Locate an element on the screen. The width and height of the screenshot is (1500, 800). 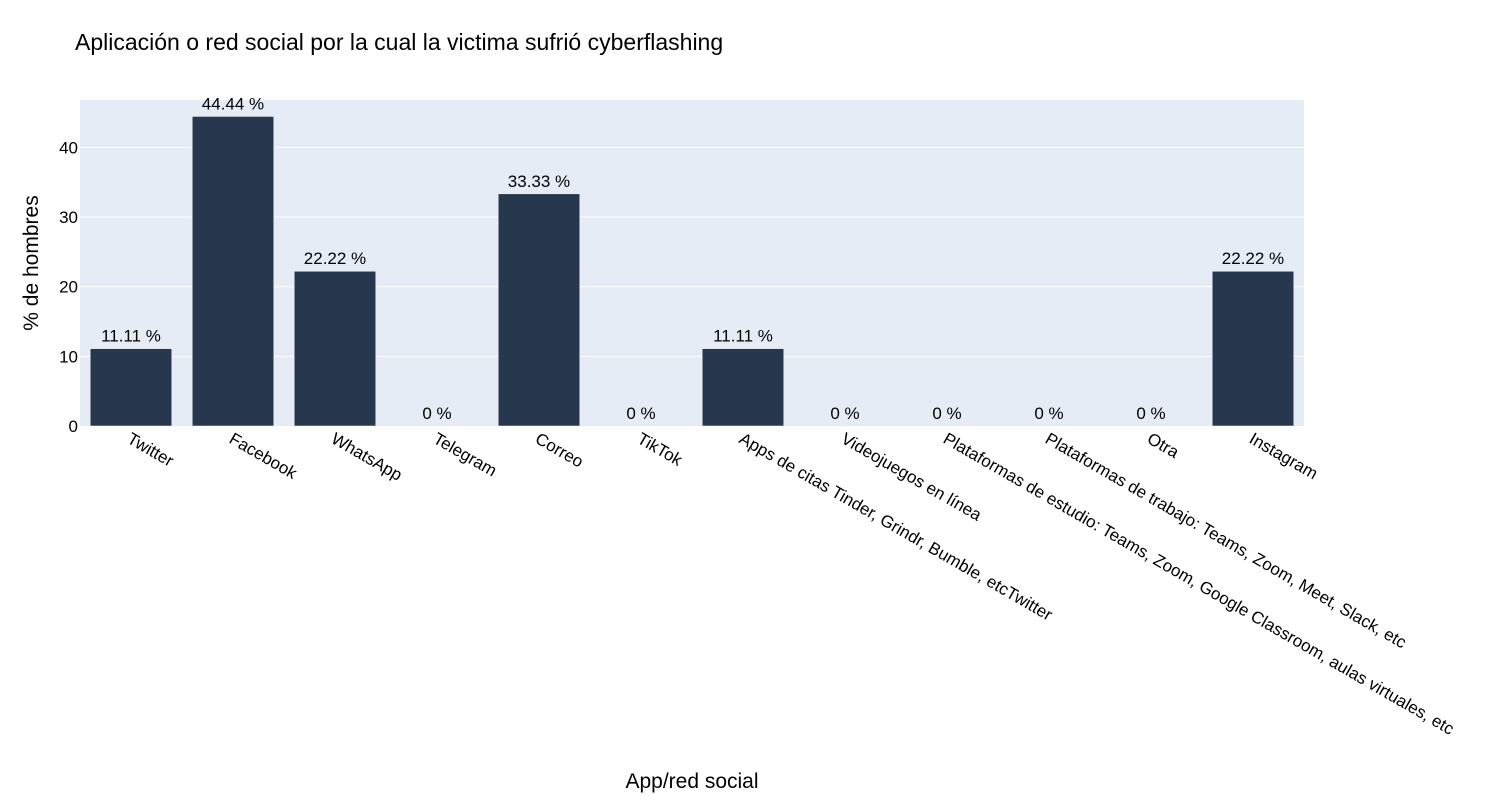
x-tick-label: Otra is located at coordinates (1163, 445).